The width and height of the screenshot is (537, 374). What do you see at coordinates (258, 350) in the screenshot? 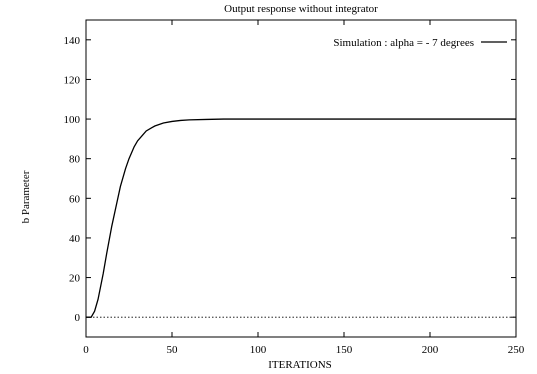
I see `x-tick-label: 100` at bounding box center [258, 350].